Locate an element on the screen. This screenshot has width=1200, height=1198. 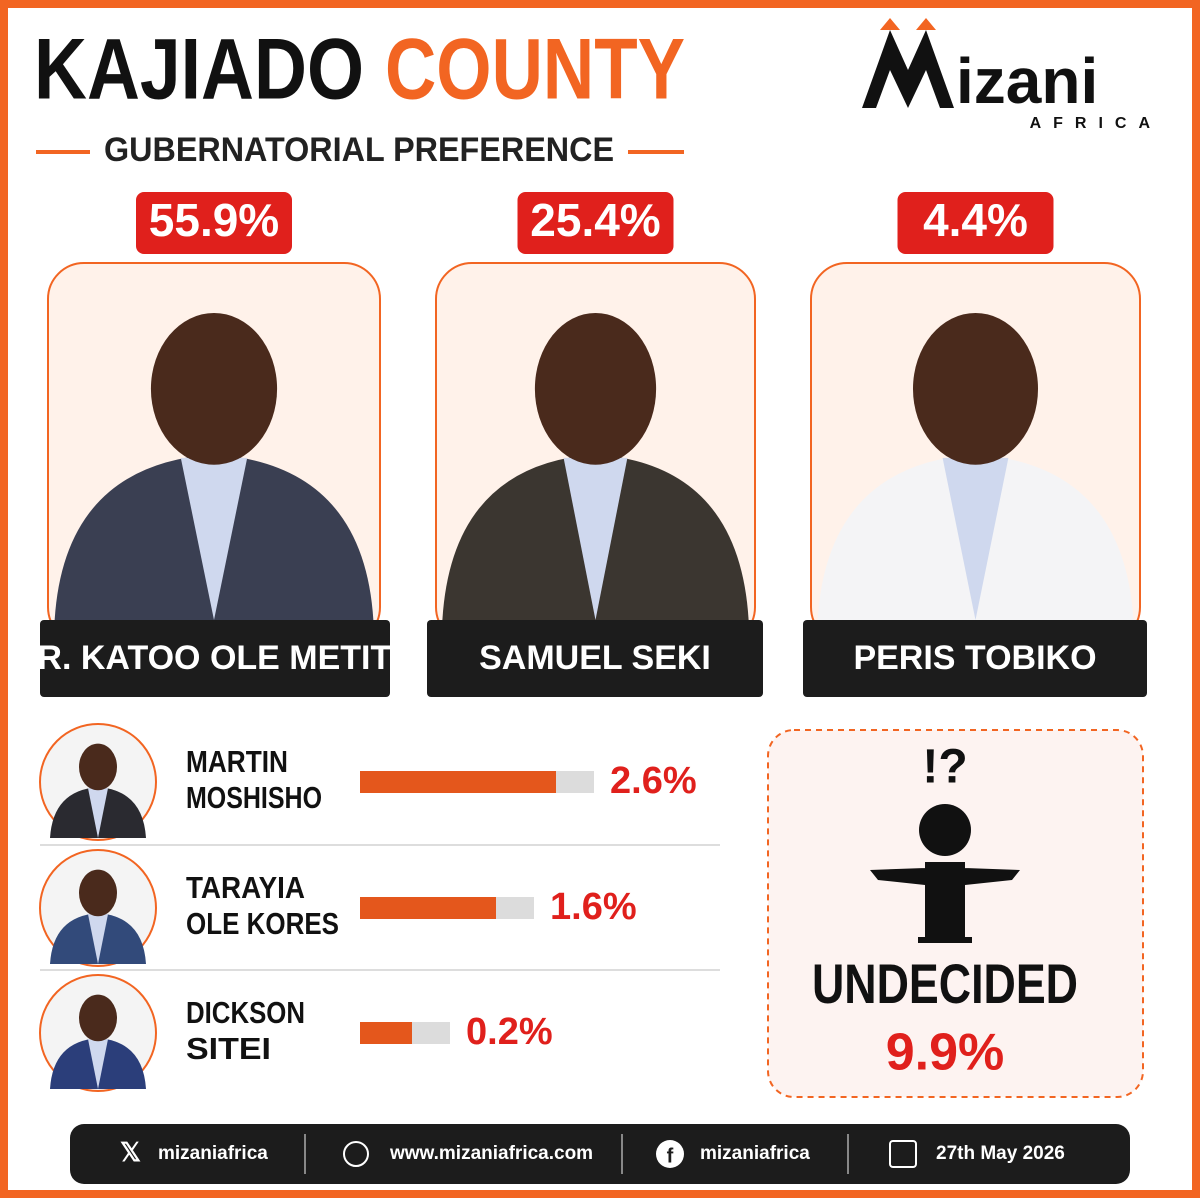
logo-mark is located at coordinates (908, 69).